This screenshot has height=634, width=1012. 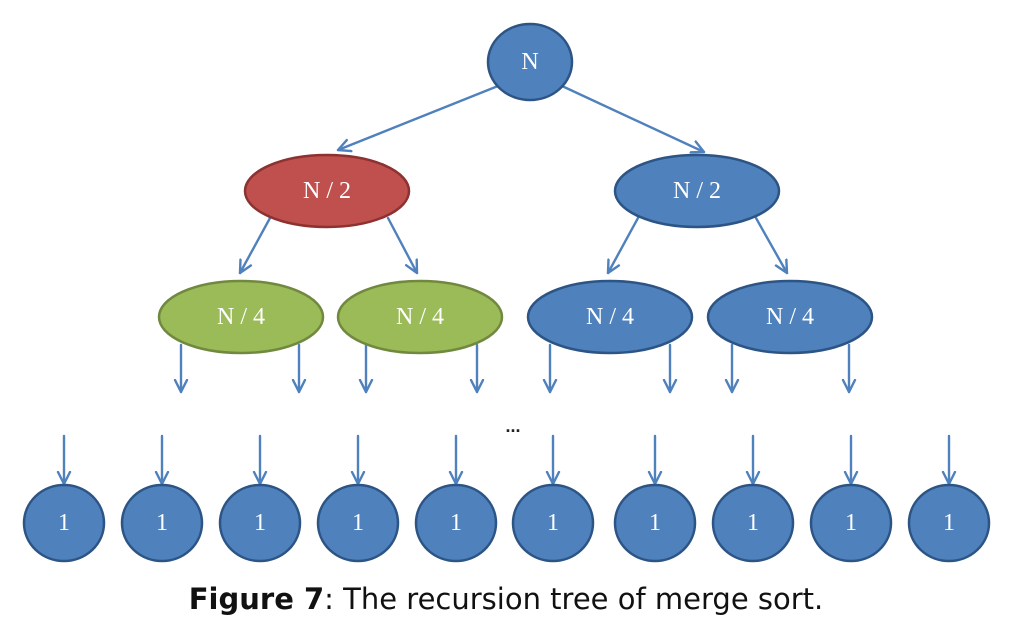 I want to click on level2-node-2-shape, so click(x=420, y=317).